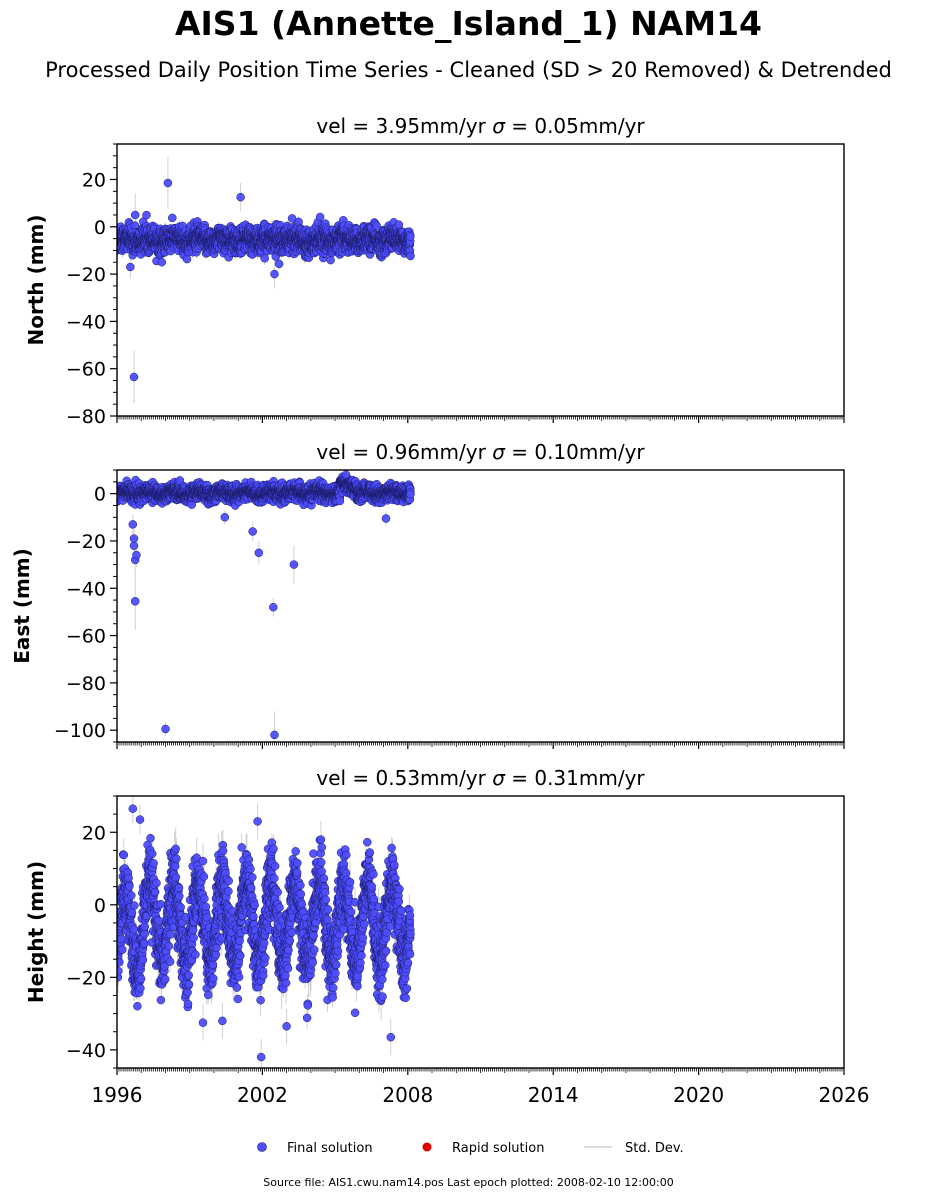 Image resolution: width=937 pixels, height=1200 pixels. I want to click on y-tick-label: −60, so click(86, 370).